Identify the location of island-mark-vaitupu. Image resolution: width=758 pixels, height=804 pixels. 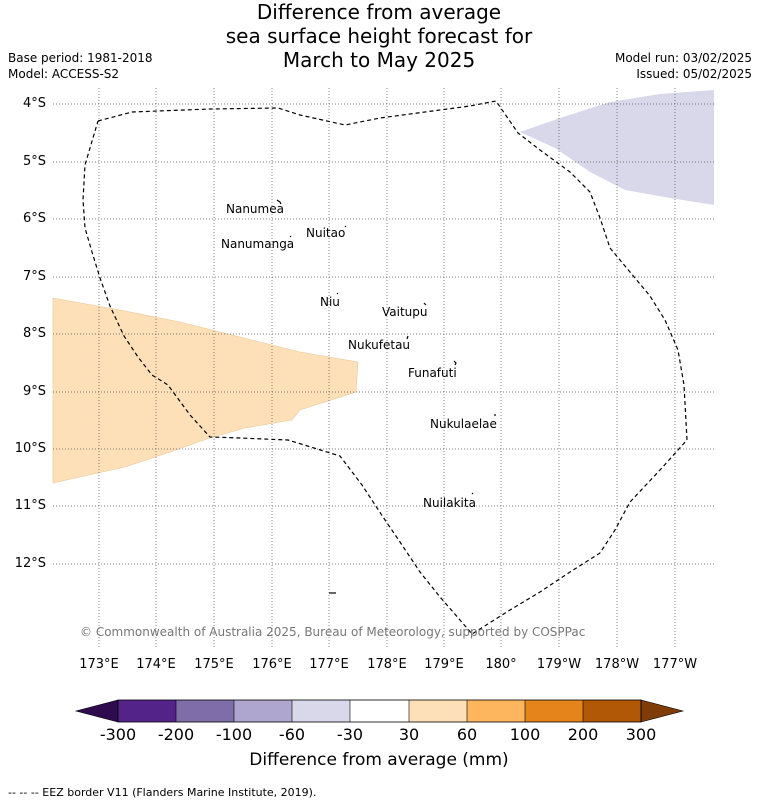
(425, 304).